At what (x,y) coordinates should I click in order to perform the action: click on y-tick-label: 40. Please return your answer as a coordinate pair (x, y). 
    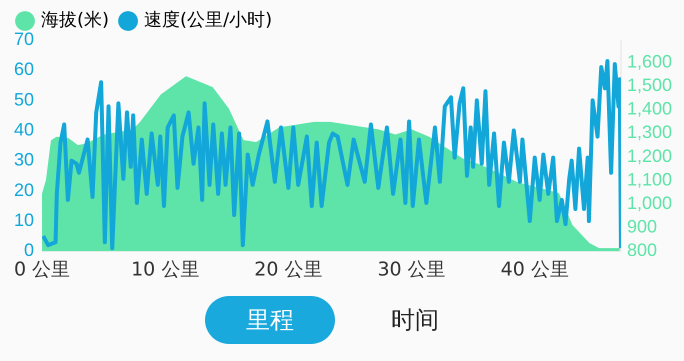
    Looking at the image, I should click on (24, 129).